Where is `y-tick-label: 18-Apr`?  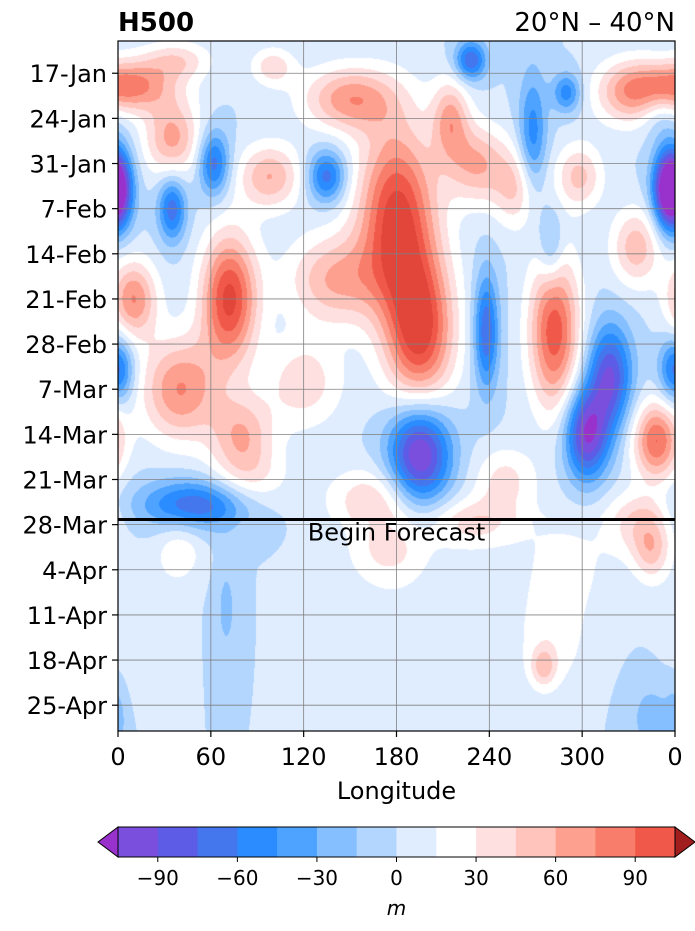
y-tick-label: 18-Apr is located at coordinates (67, 661).